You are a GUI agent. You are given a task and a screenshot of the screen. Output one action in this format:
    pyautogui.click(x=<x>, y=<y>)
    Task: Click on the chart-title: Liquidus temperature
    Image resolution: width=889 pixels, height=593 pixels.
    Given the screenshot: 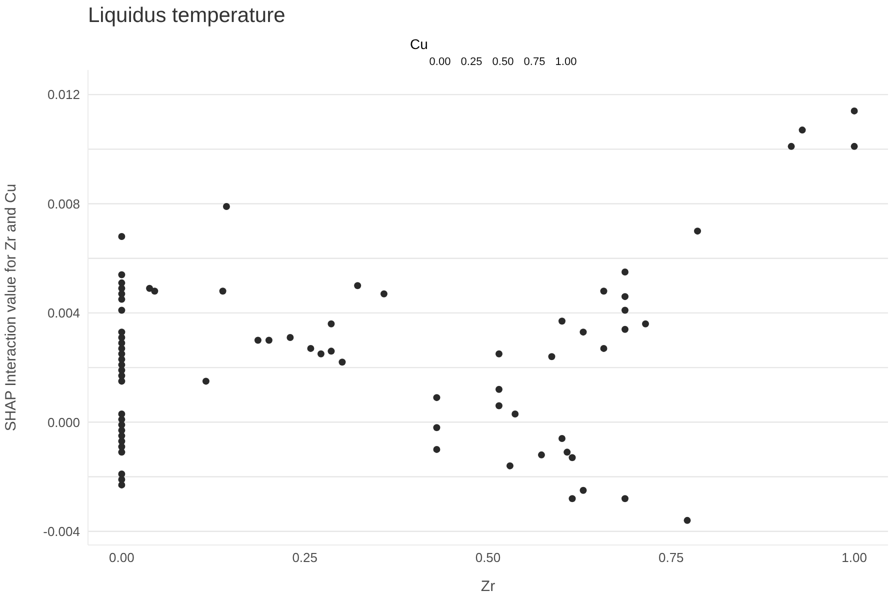 What is the action you would take?
    pyautogui.click(x=187, y=16)
    